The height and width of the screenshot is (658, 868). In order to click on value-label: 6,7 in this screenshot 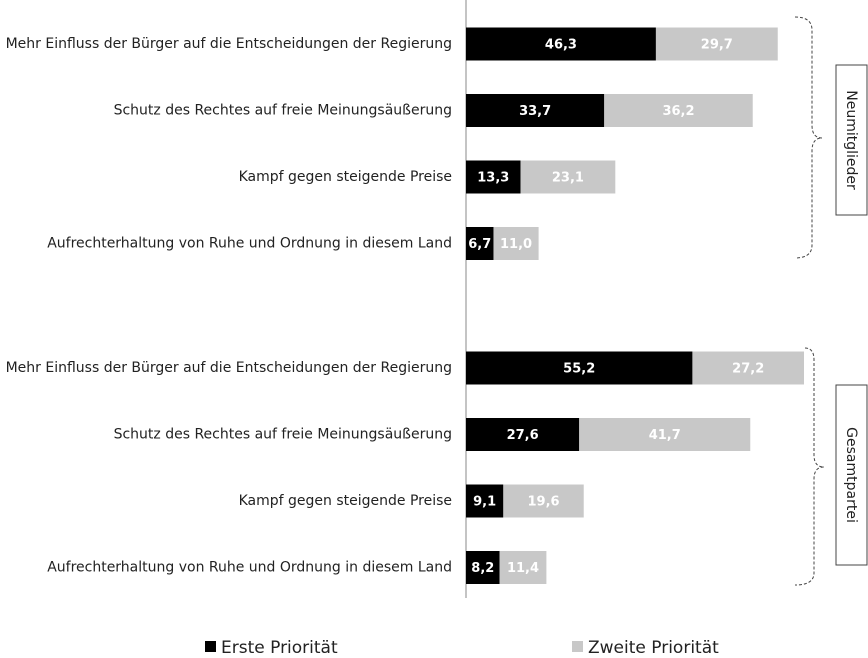, I will do `click(479, 244)`.